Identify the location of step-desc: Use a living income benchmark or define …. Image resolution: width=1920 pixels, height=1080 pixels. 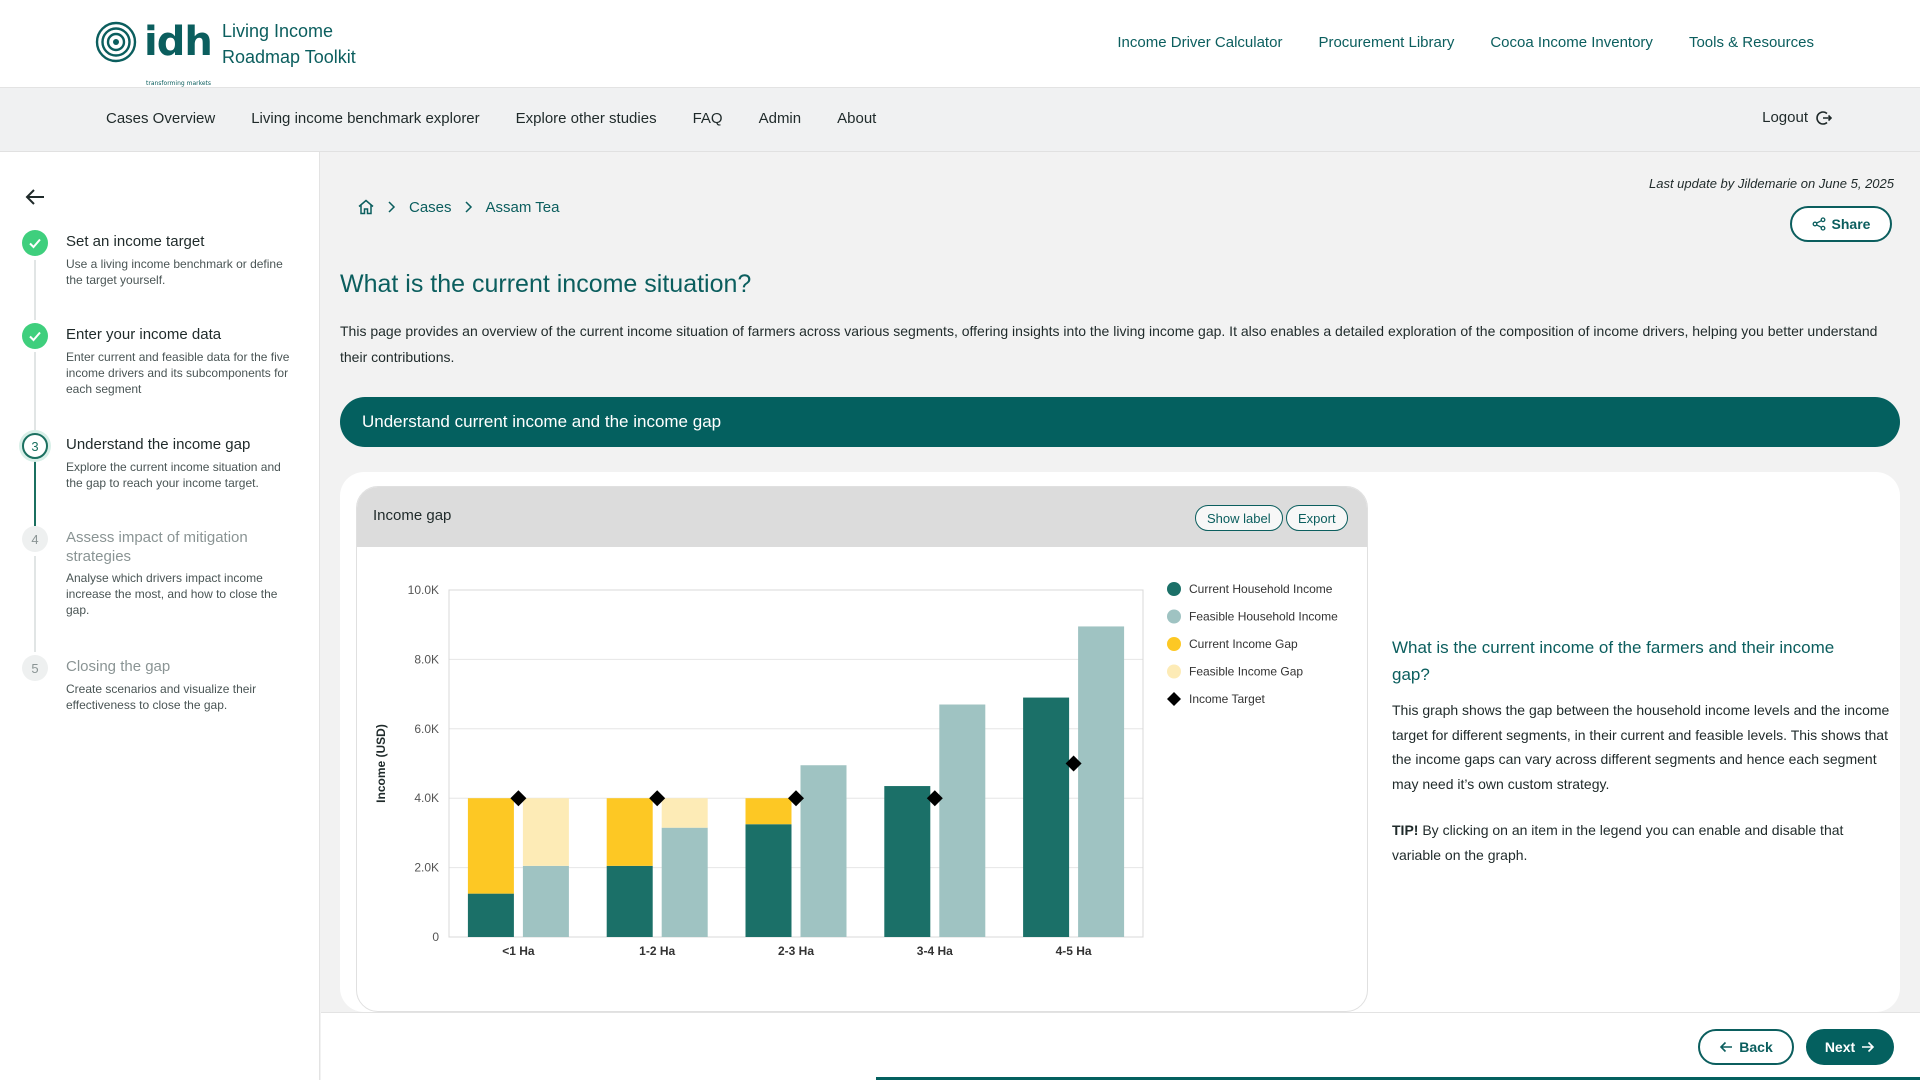
(174, 272).